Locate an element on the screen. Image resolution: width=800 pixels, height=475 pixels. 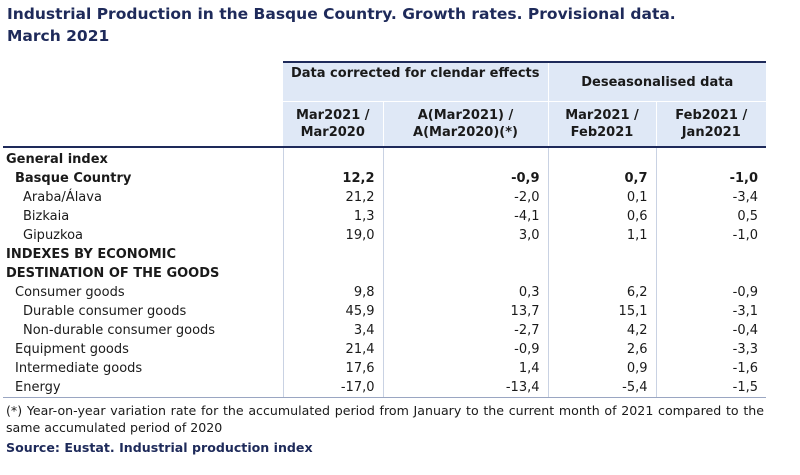
cell-value: 21,4 is located at coordinates (332, 349).